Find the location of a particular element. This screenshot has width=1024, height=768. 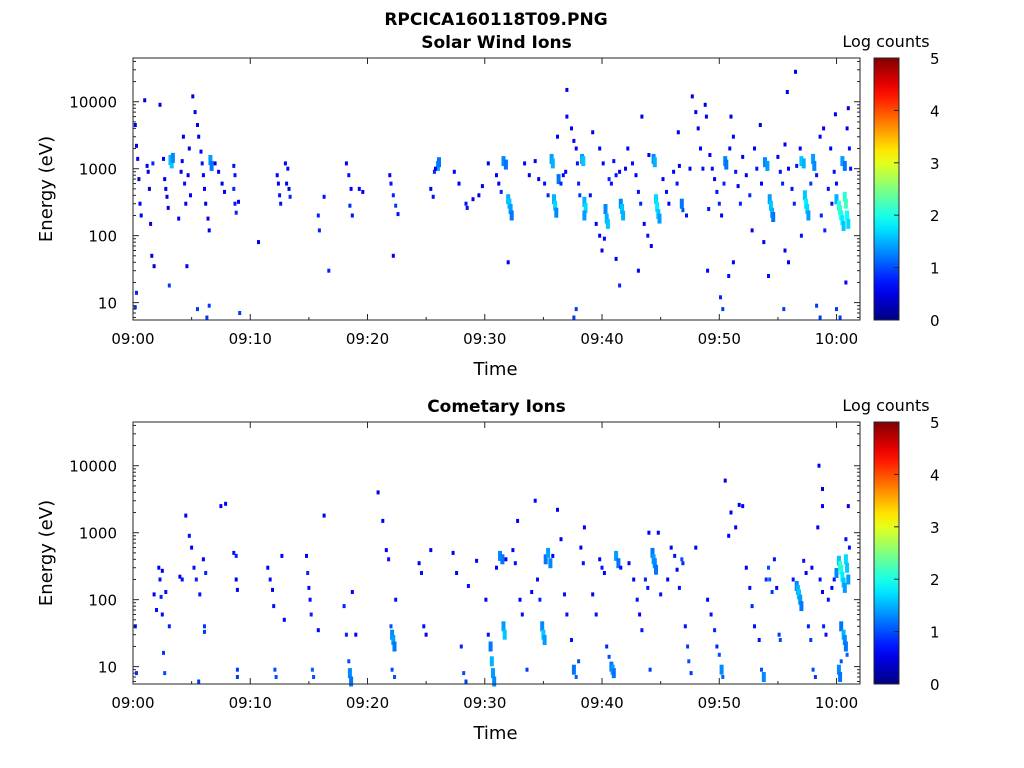

y-tick-label: 10 is located at coordinates (107, 668).